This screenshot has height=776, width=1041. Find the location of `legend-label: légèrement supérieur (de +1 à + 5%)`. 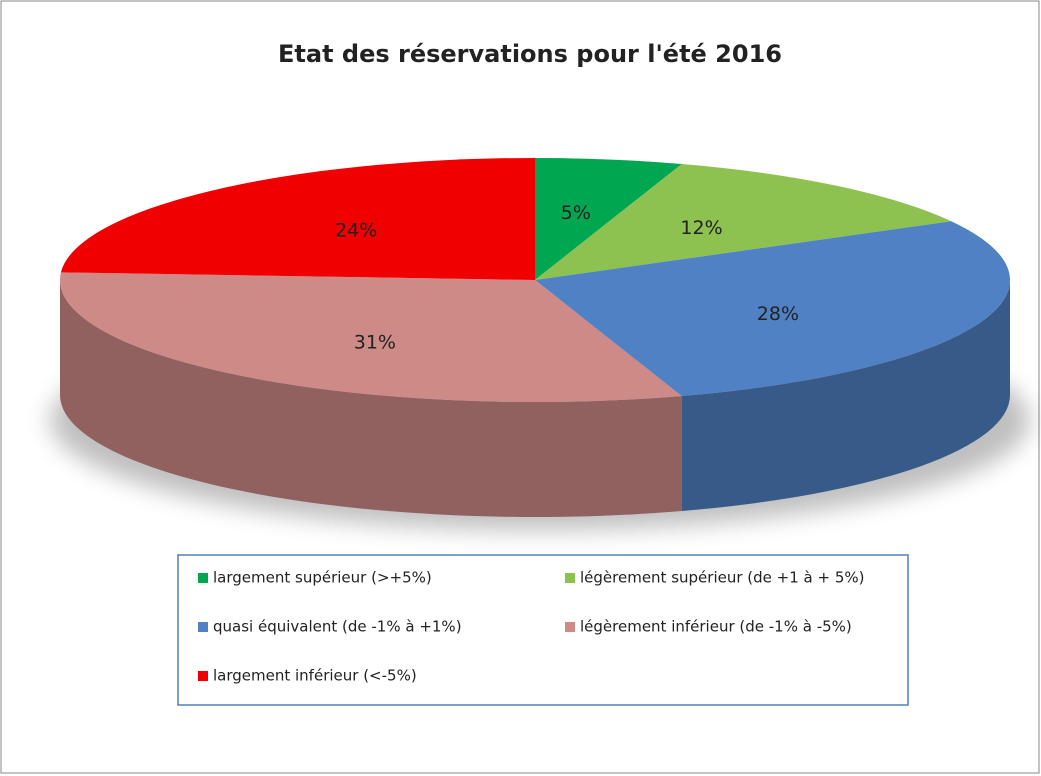

legend-label: légèrement supérieur (de +1 à + 5%) is located at coordinates (722, 578).